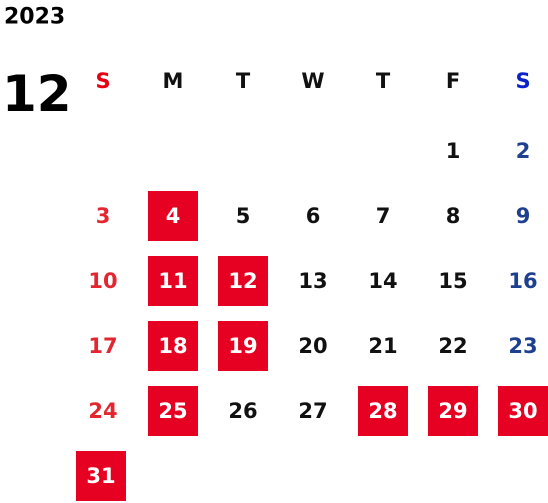 This screenshot has height=503, width=548. What do you see at coordinates (37, 94) in the screenshot?
I see `month: 12` at bounding box center [37, 94].